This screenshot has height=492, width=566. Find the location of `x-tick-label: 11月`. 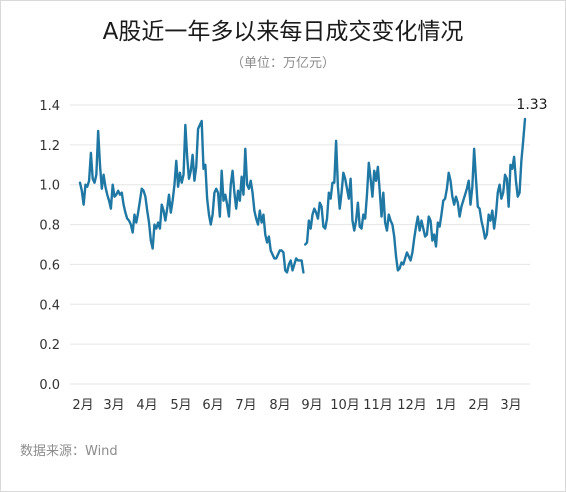

x-tick-label: 11月 is located at coordinates (378, 405).